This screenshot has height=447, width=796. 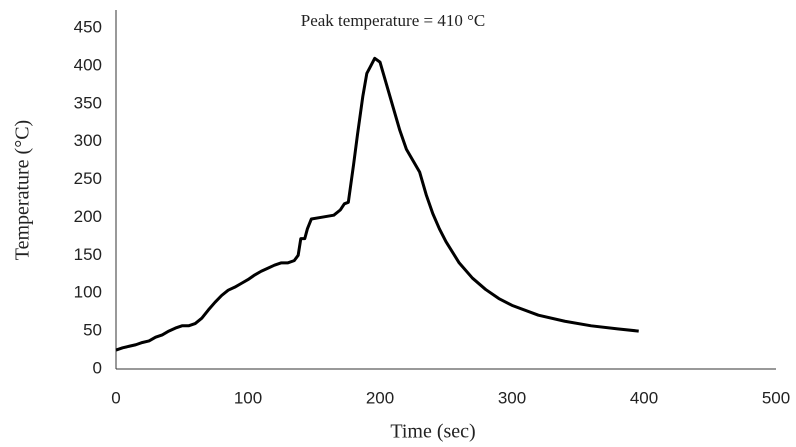 What do you see at coordinates (88, 64) in the screenshot?
I see `y-tick-label: 400` at bounding box center [88, 64].